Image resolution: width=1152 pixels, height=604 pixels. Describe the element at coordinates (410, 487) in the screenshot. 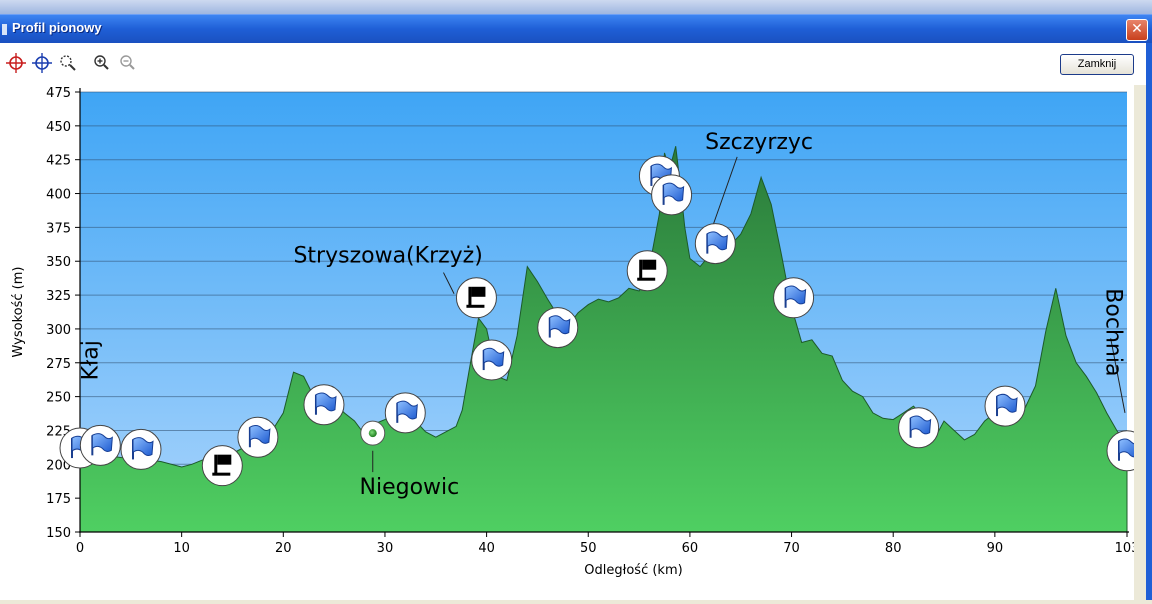

I see `place-label: Niegowic` at that location.